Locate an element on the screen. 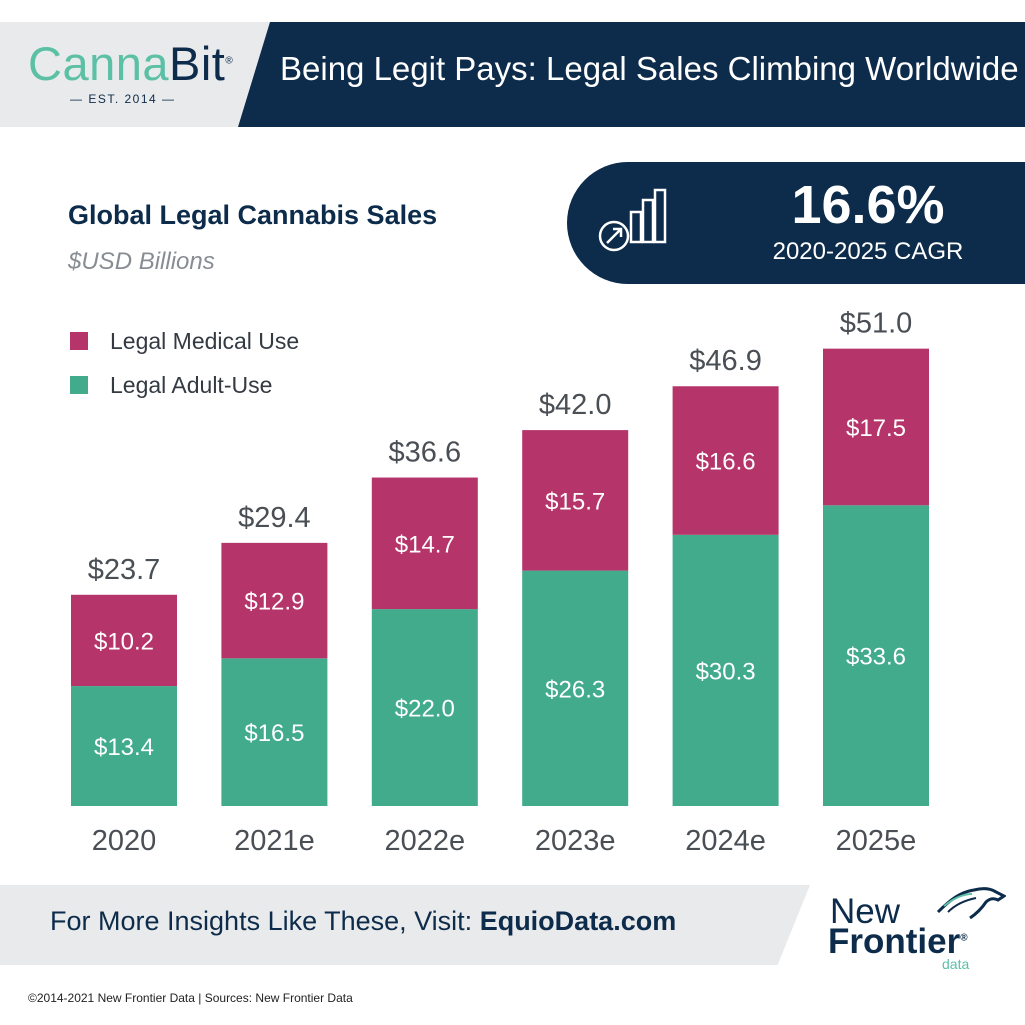 This screenshot has height=1025, width=1025. chart-title: Global Legal Cannabis Sales is located at coordinates (253, 215).